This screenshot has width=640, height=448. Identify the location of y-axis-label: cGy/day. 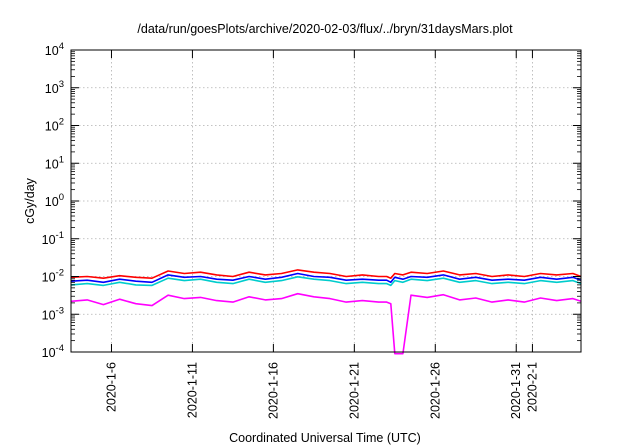
(30, 200).